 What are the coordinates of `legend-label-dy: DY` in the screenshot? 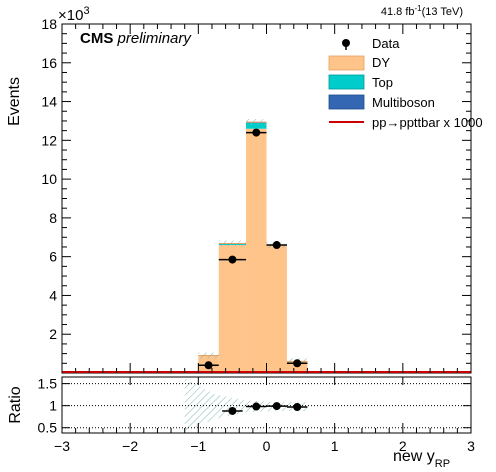 It's located at (381, 62).